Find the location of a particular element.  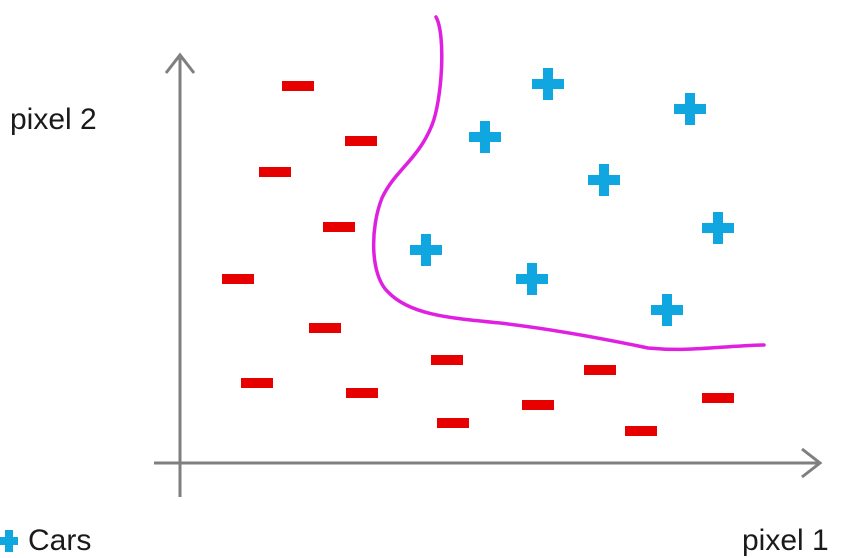

y-axis-label: pixel 2 is located at coordinates (53, 119).